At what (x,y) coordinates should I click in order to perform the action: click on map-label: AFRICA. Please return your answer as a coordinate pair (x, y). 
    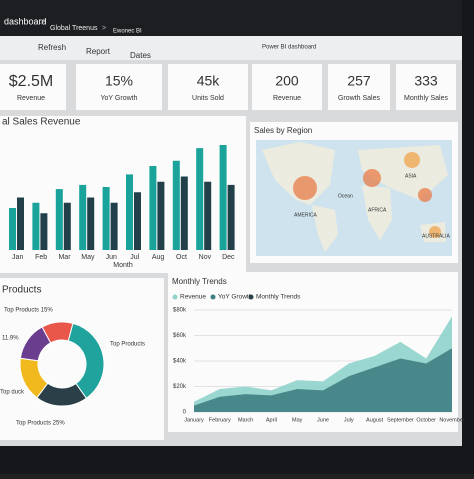
    Looking at the image, I should click on (377, 210).